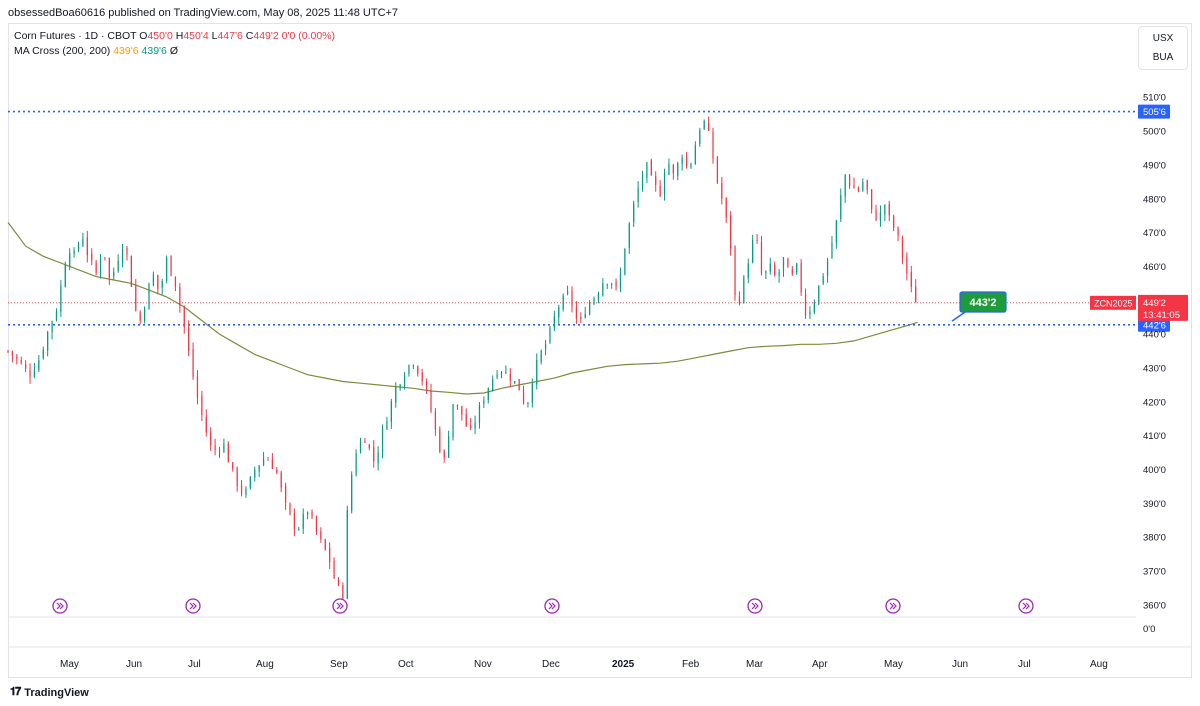 The height and width of the screenshot is (706, 1200). I want to click on x-tick-label: Jul, so click(194, 664).